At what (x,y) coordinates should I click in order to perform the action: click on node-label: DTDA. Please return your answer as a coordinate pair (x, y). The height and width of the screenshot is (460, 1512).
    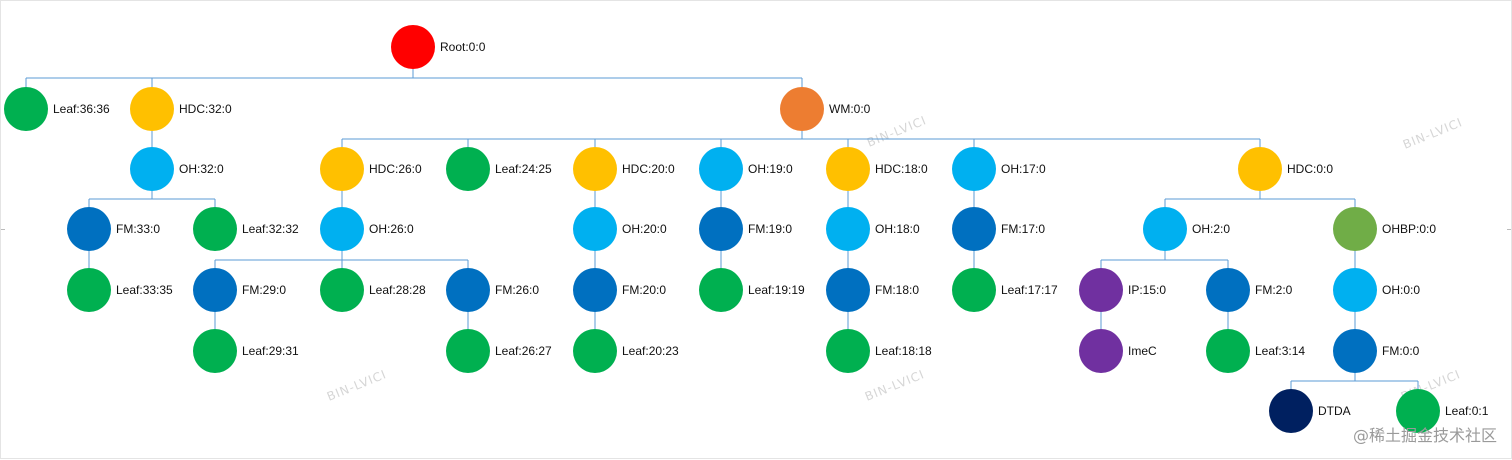
    Looking at the image, I should click on (1334, 411).